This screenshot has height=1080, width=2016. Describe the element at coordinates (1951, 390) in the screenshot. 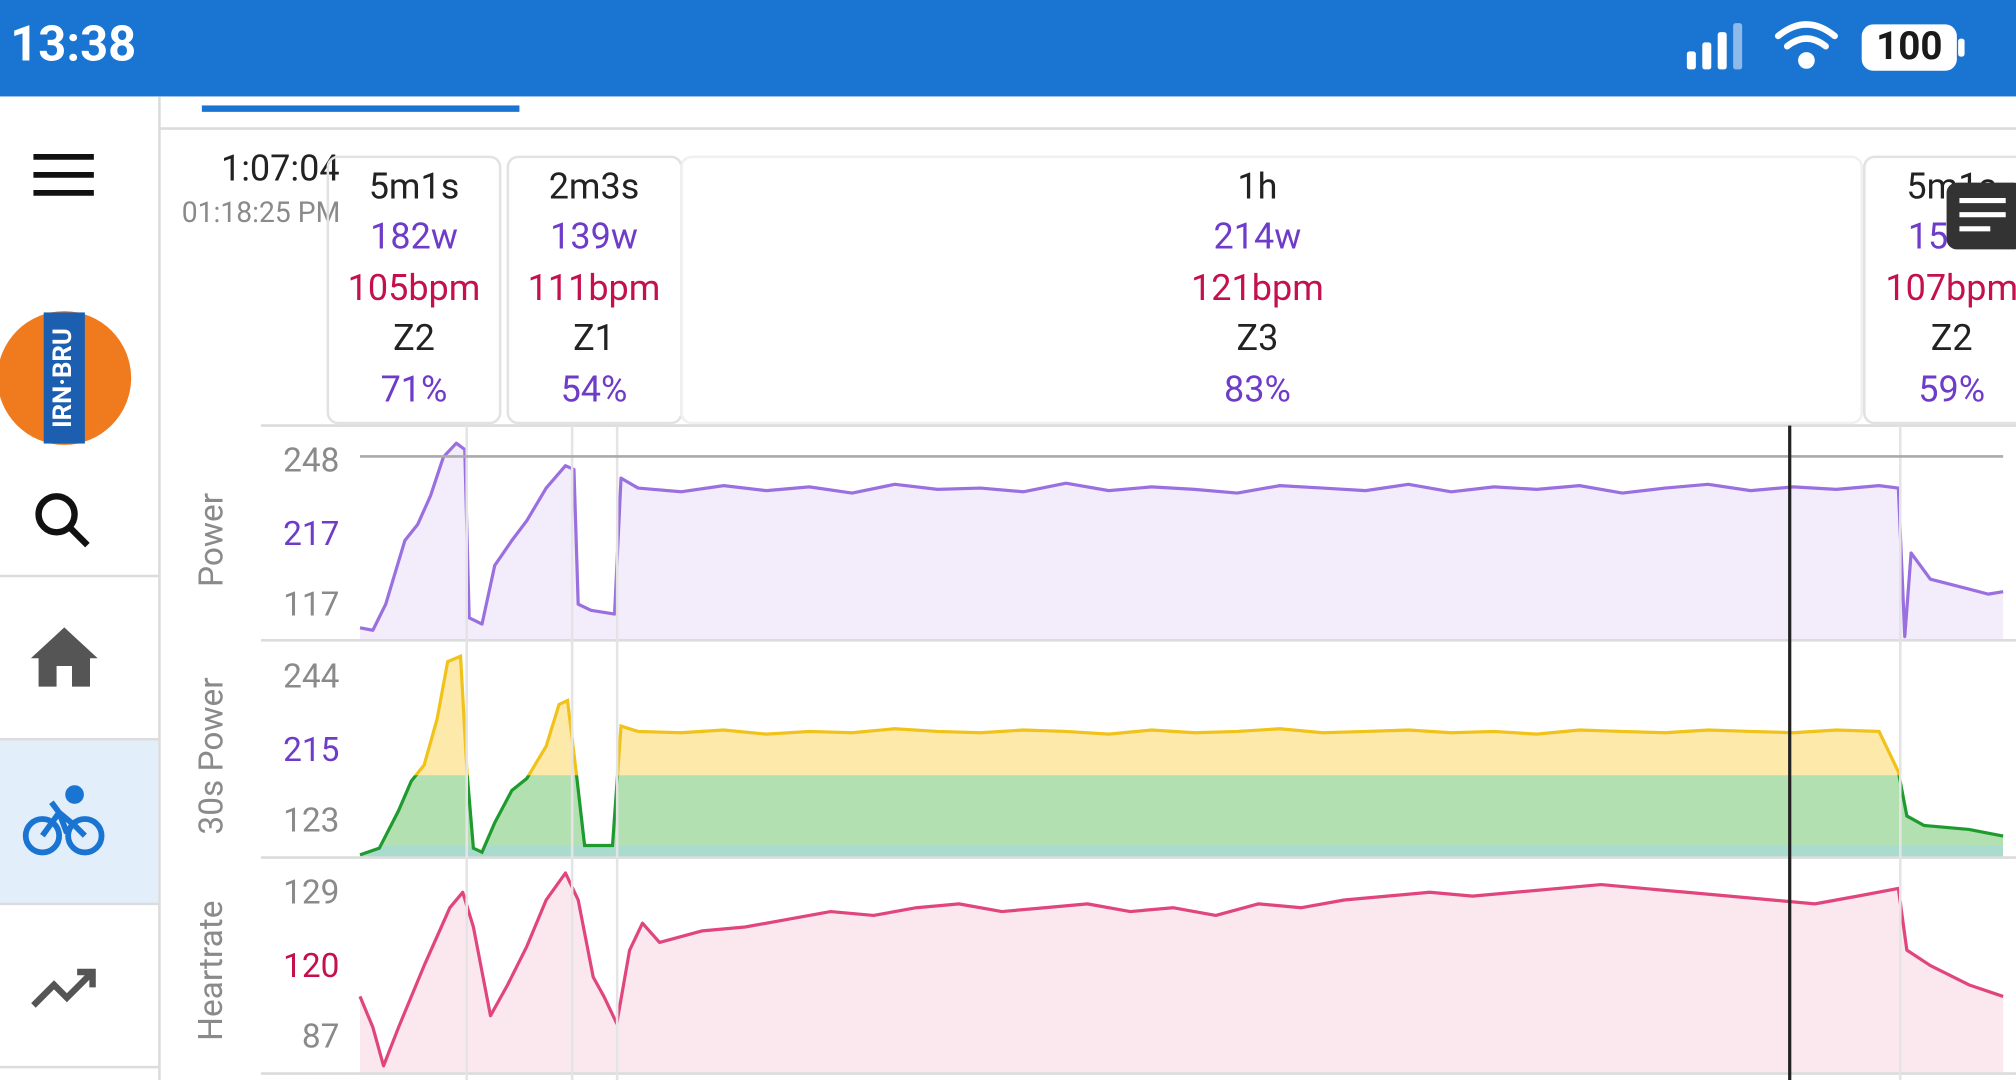

I see `interval-intensity: 59%` at that location.